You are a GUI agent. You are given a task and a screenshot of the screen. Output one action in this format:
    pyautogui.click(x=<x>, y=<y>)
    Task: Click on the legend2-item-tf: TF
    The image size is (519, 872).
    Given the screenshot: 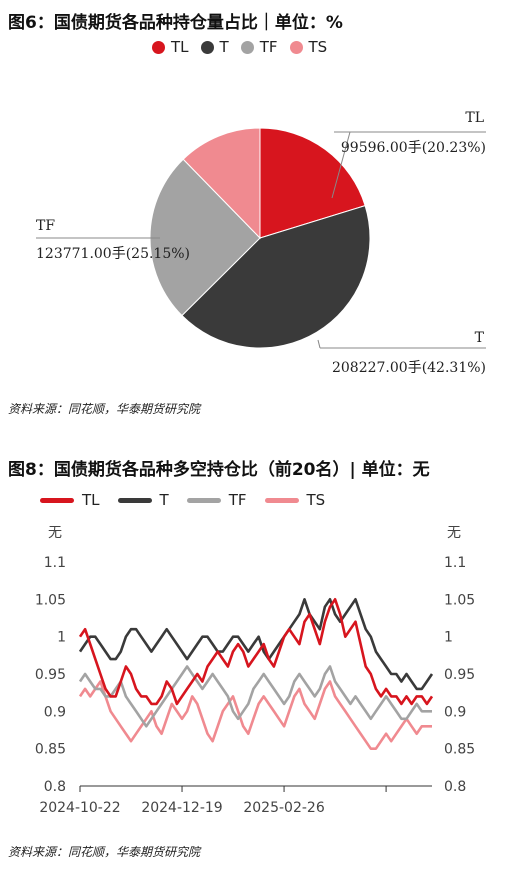 What is the action you would take?
    pyautogui.click(x=216, y=500)
    